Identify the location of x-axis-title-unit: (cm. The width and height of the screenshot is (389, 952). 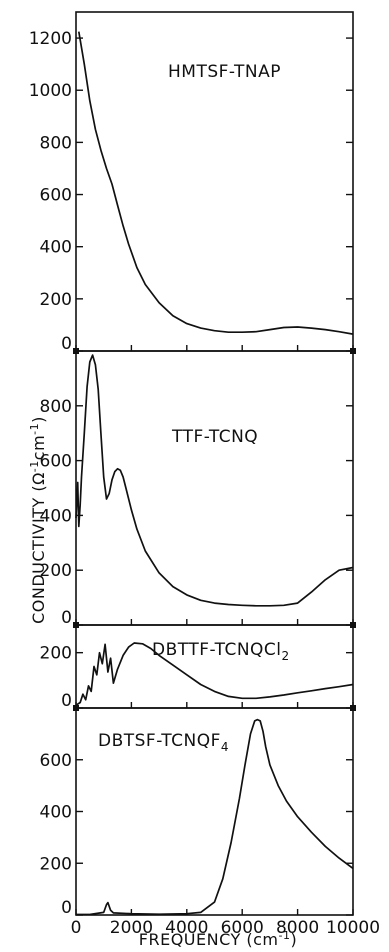
(262, 939).